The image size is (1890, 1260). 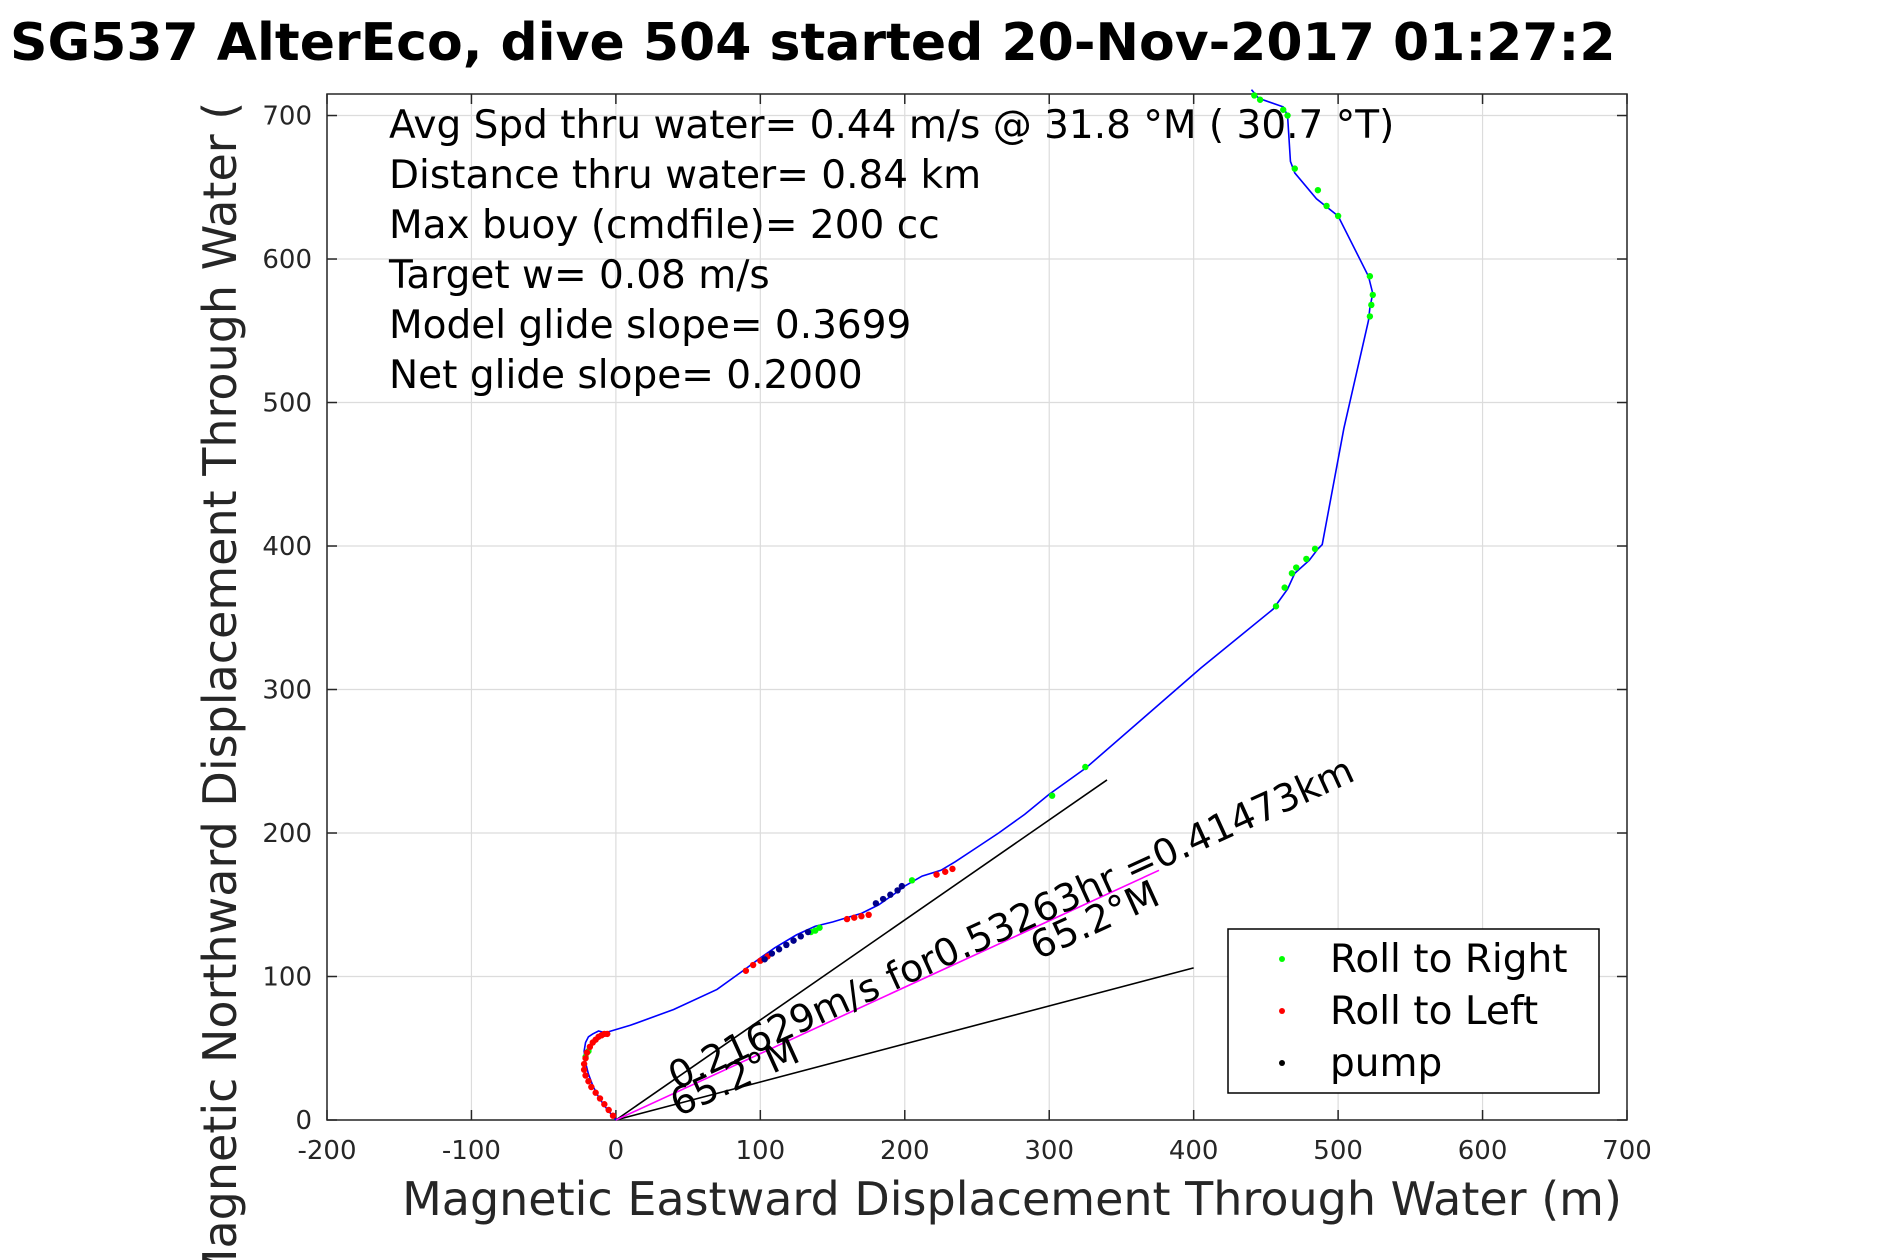 I want to click on y-tick-label: 300, so click(x=287, y=691).